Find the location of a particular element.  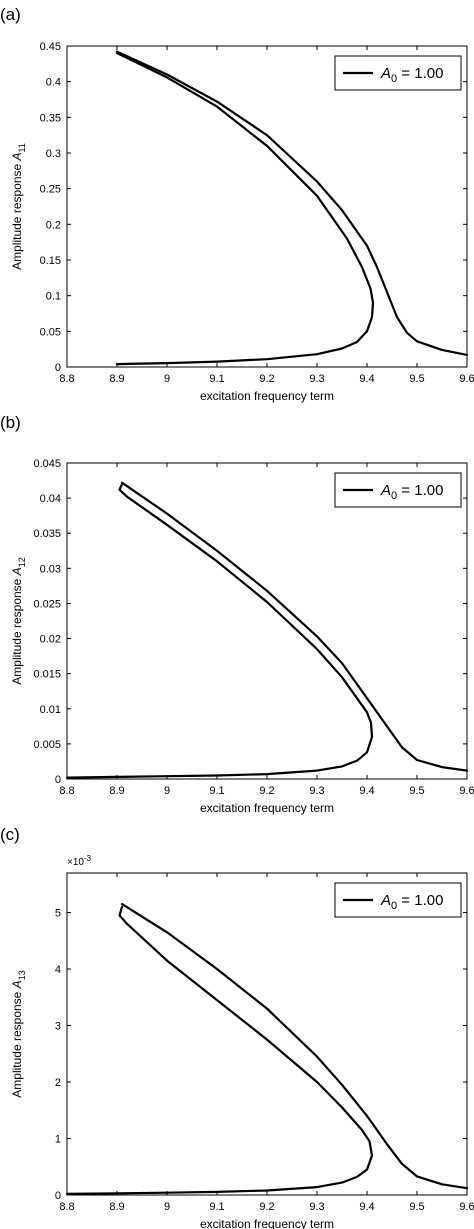

y-tick-label: 0.045 is located at coordinates (47, 464).